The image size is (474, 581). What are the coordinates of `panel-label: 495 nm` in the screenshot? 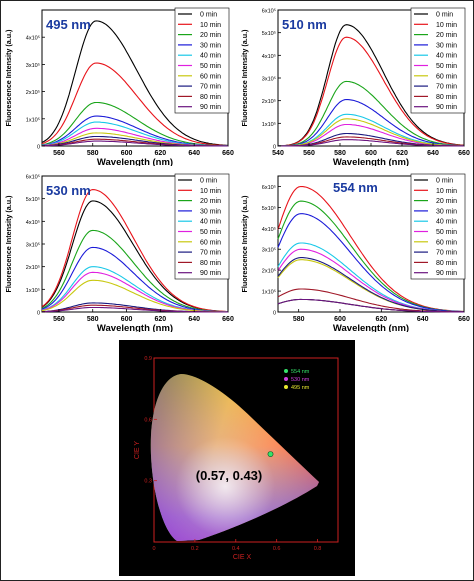 It's located at (68, 24).